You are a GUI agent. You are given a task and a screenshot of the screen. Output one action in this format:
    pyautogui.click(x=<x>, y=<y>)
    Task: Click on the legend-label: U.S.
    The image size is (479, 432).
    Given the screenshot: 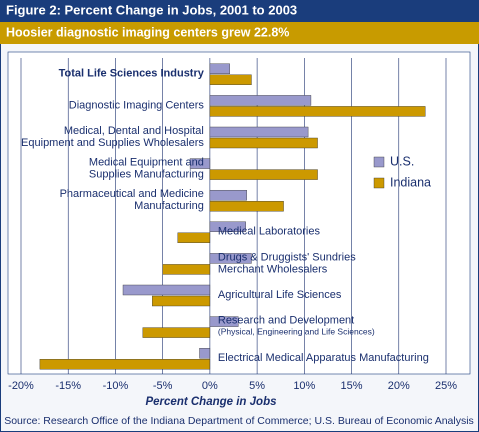 What is the action you would take?
    pyautogui.click(x=402, y=161)
    